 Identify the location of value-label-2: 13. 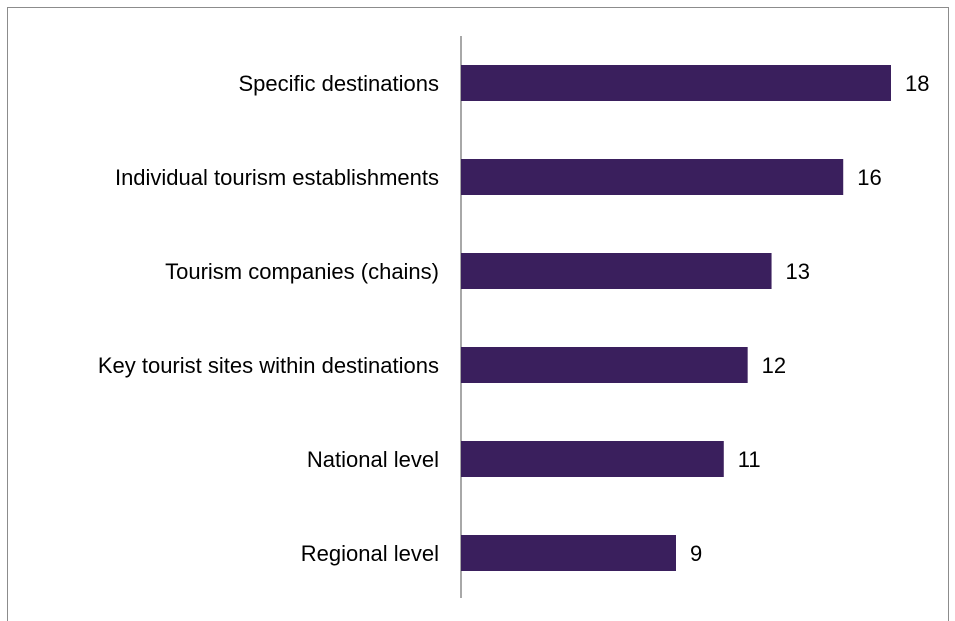
(798, 271).